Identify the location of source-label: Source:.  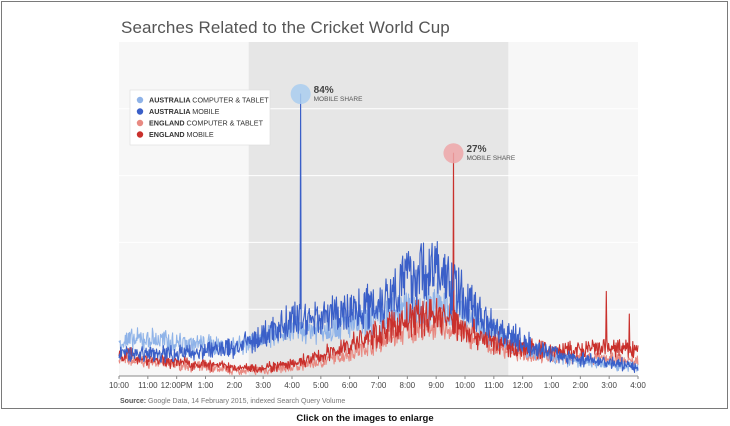
(133, 401).